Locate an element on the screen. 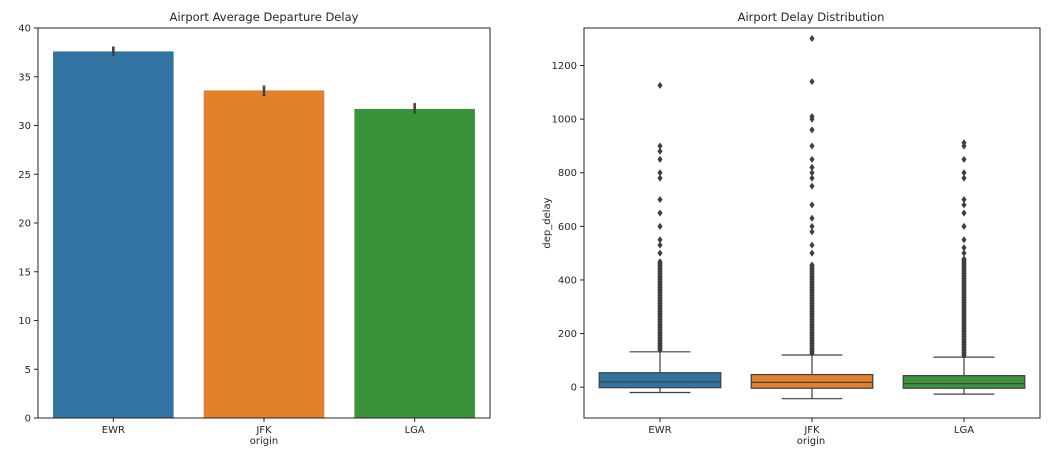 This screenshot has height=452, width=1064. y-tick-label: 800 is located at coordinates (567, 173).